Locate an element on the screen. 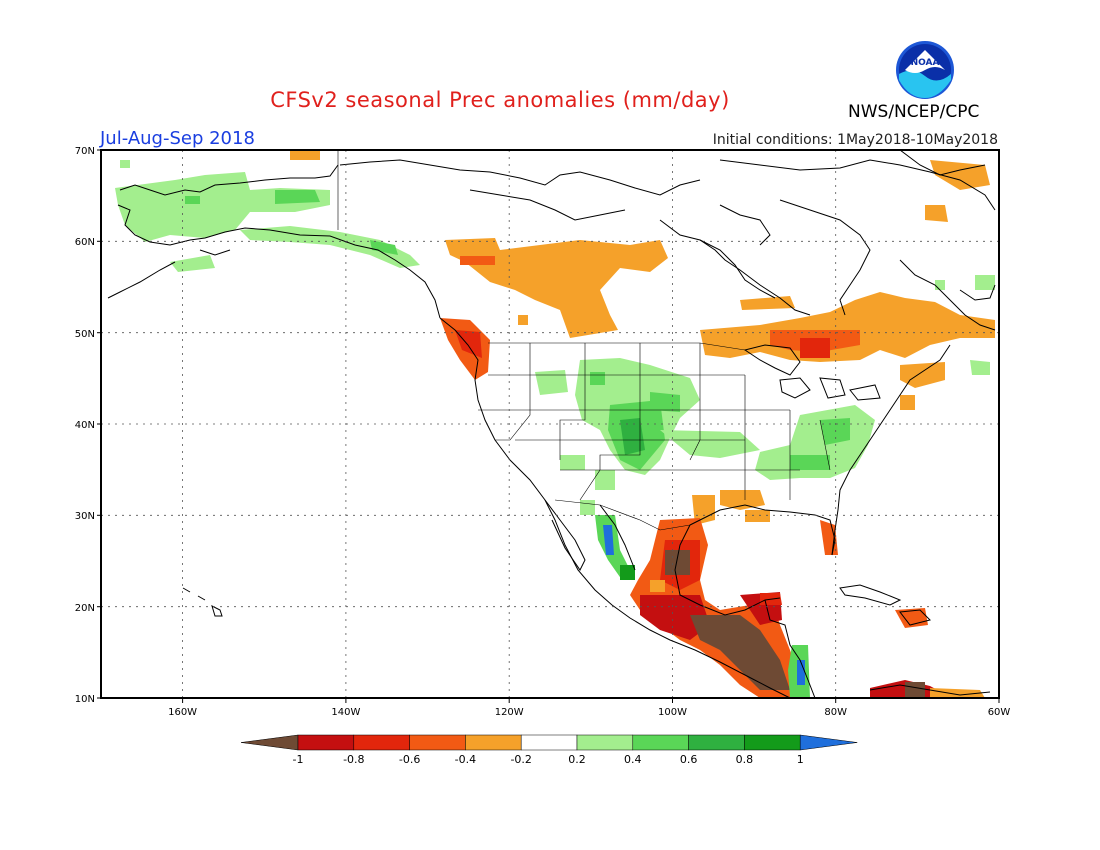 This screenshot has height=850, width=1100. colorbar-label: 0.6 is located at coordinates (689, 759).